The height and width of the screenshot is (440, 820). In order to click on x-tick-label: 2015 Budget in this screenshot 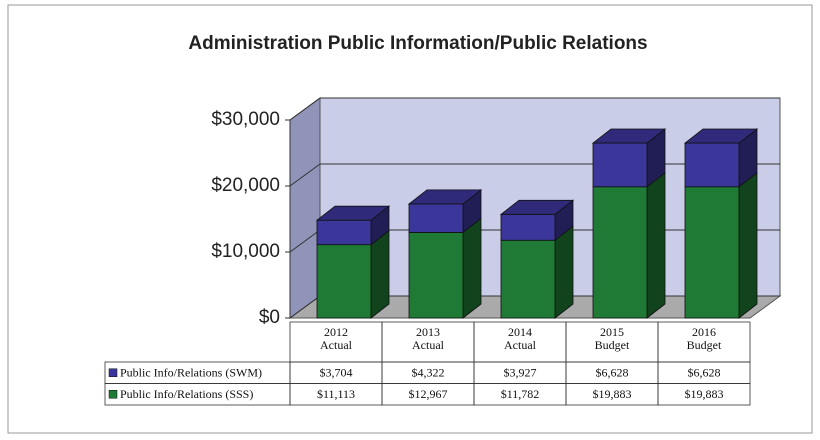, I will do `click(612, 338)`.